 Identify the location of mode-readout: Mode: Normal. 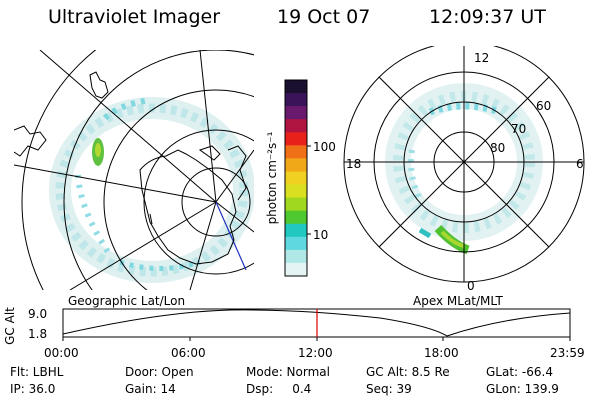
(288, 372).